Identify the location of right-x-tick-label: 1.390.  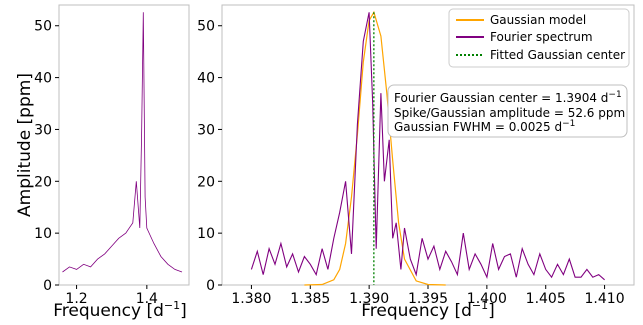
(369, 299).